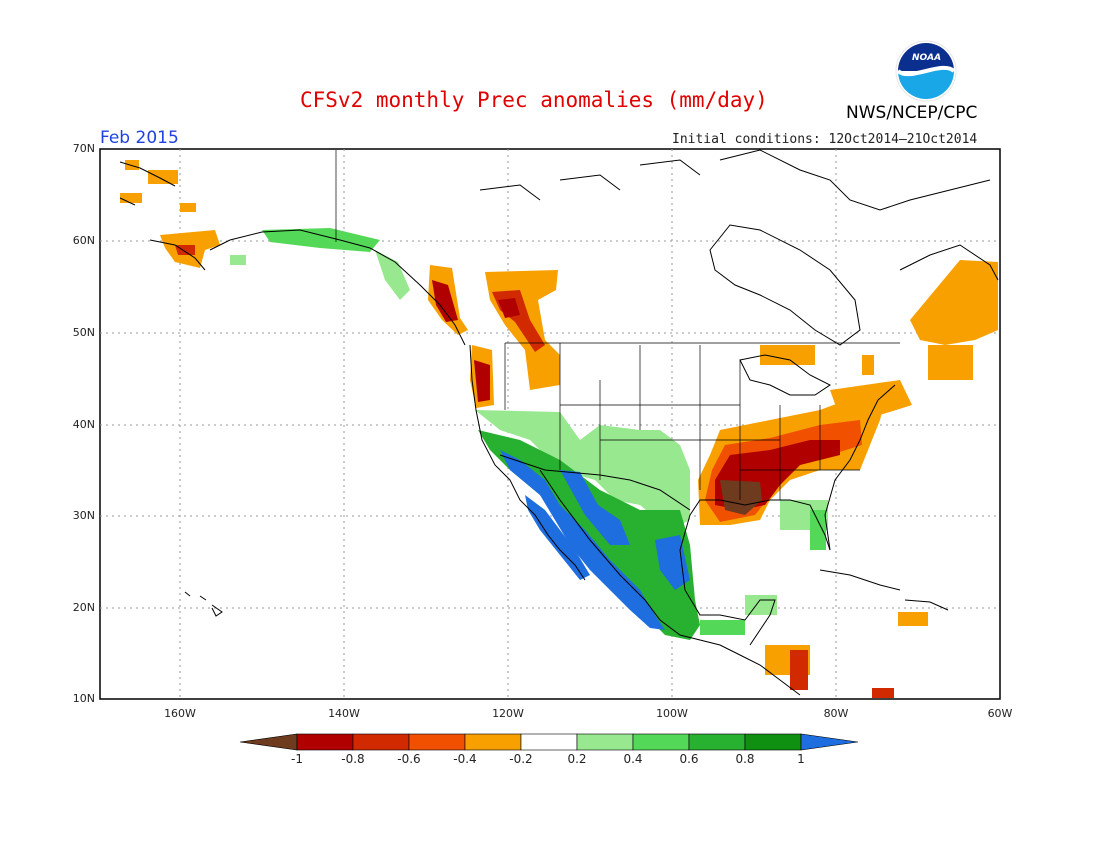 This screenshot has height=850, width=1100. Describe the element at coordinates (203, 604) in the screenshot. I see `hawaii` at that location.